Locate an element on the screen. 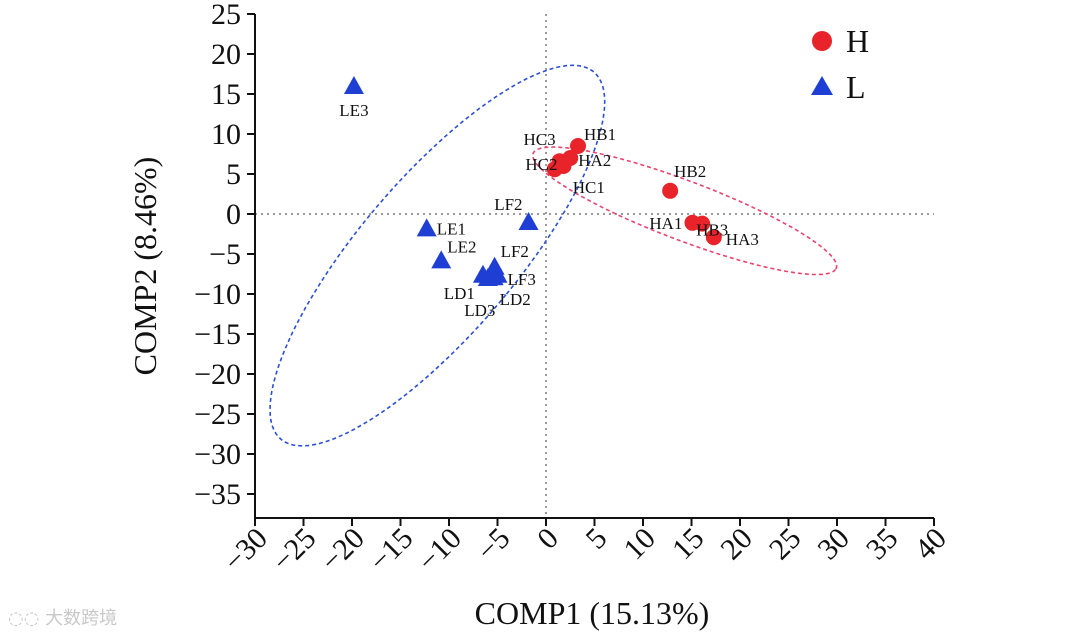 The image size is (1080, 638). y-tick-label: −25 is located at coordinates (217, 414).